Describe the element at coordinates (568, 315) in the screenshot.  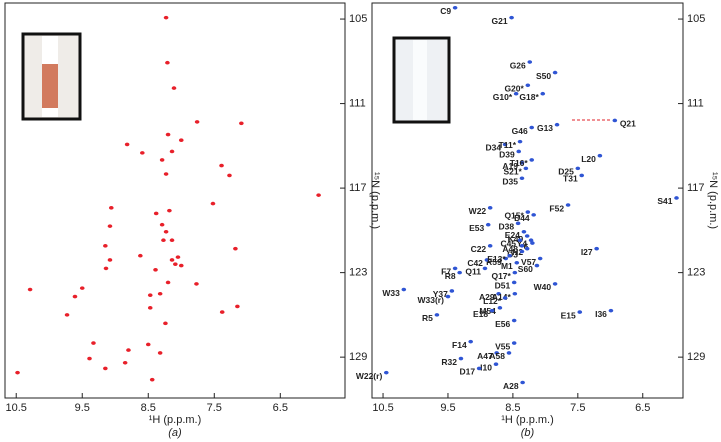
I see `peak-label: E15` at that location.